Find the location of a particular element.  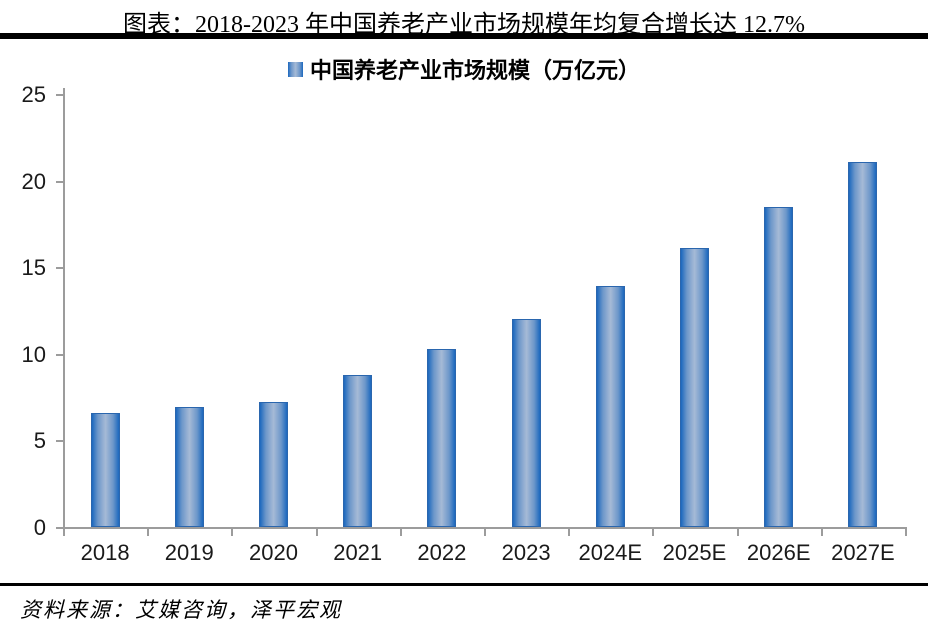

bar-2019 is located at coordinates (189, 467).